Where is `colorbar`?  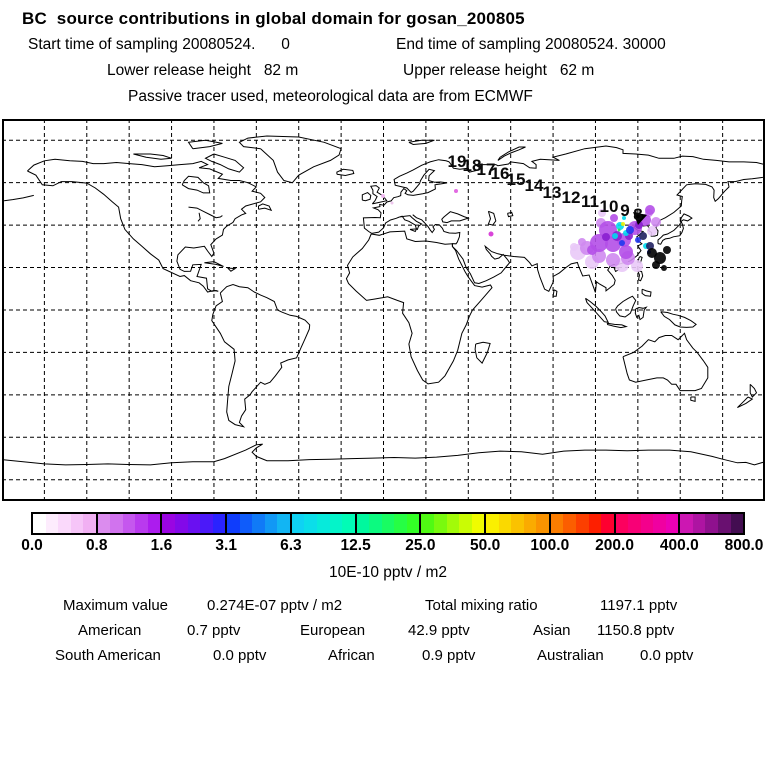 colorbar is located at coordinates (388, 523).